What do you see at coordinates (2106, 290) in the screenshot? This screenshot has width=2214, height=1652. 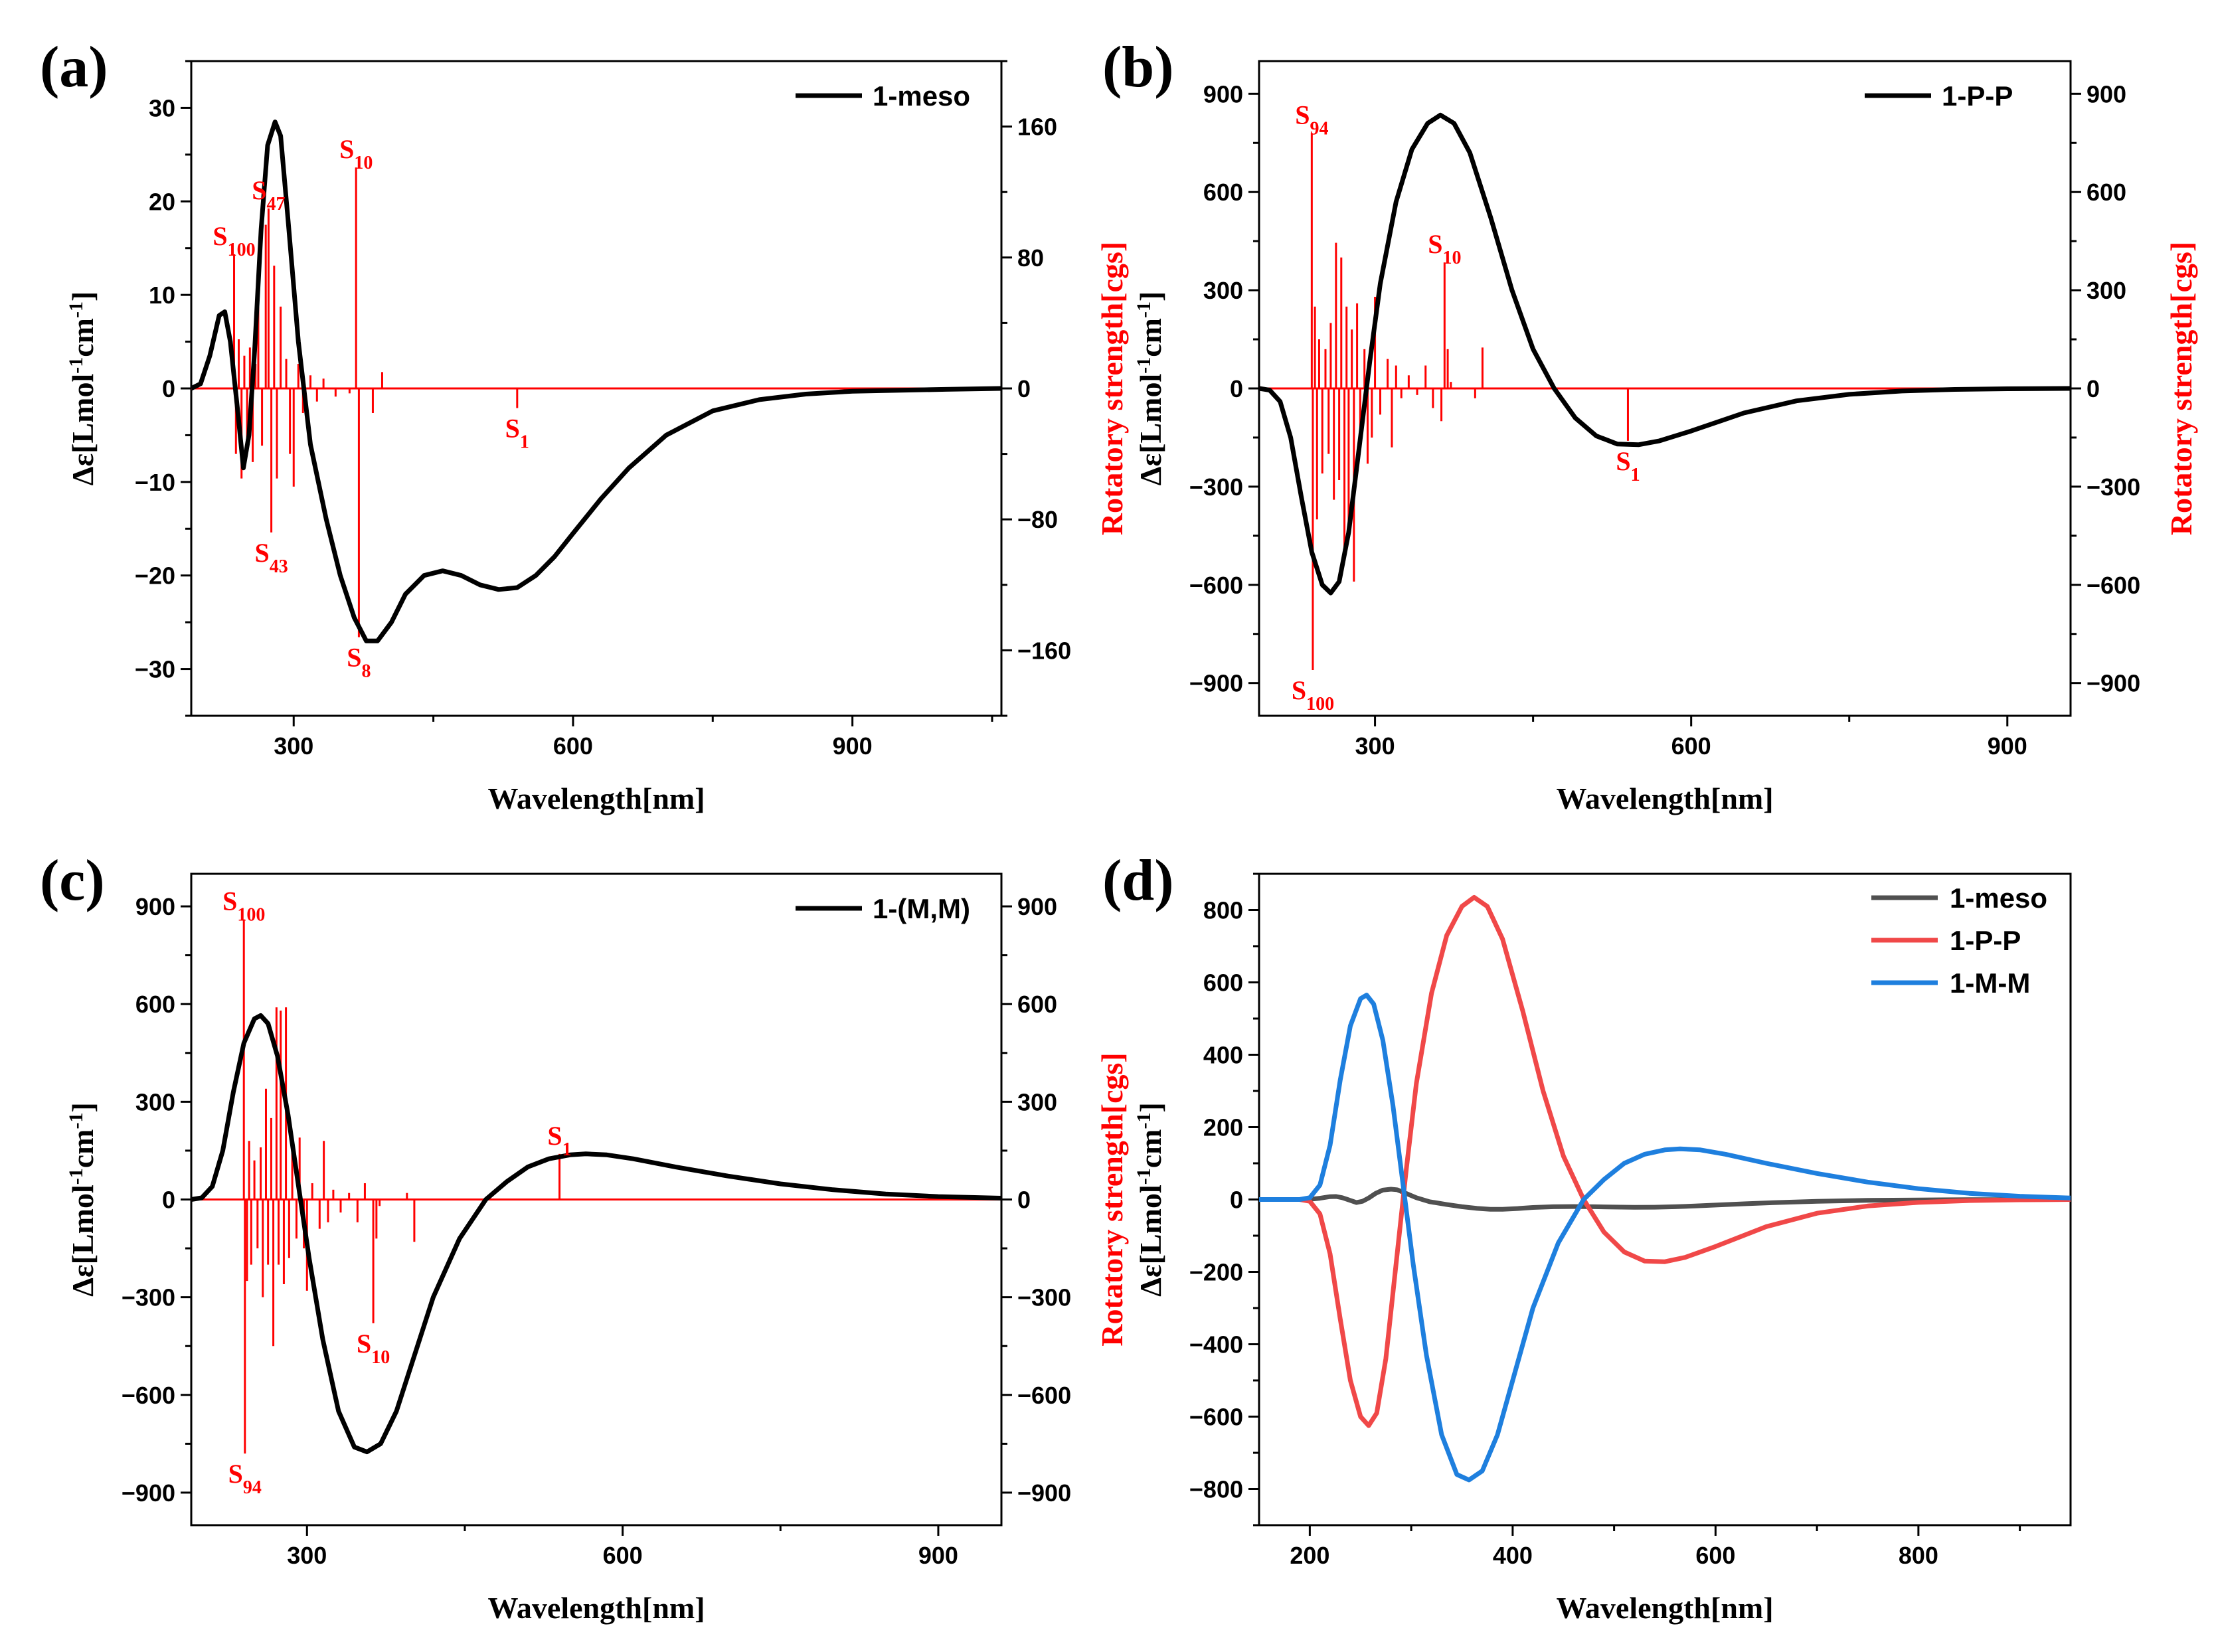 I see `panel-b-y2-tick-label: 300` at bounding box center [2106, 290].